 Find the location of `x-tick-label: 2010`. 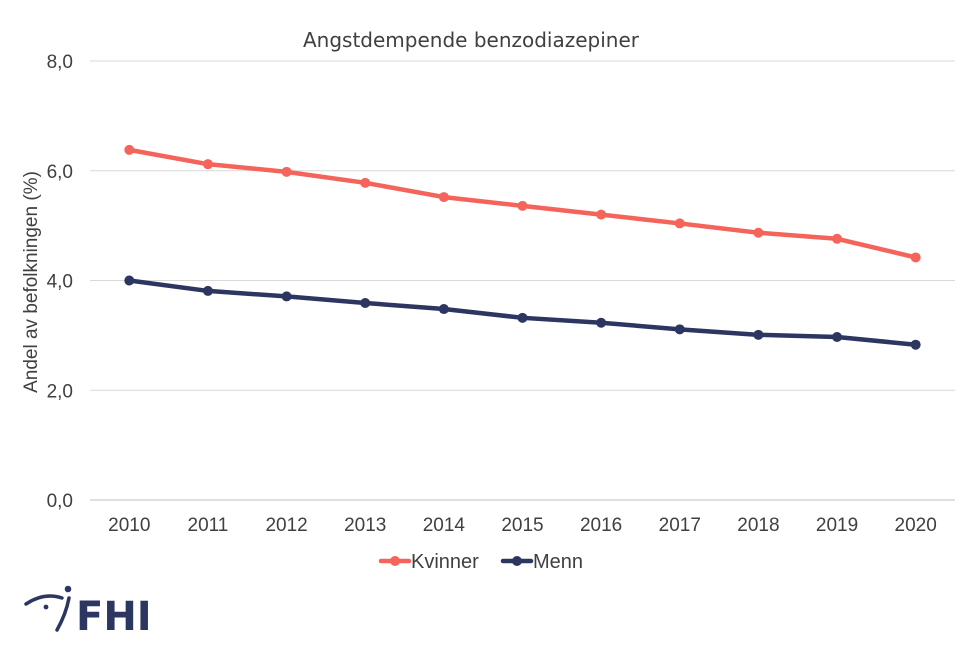

x-tick-label: 2010 is located at coordinates (129, 525).